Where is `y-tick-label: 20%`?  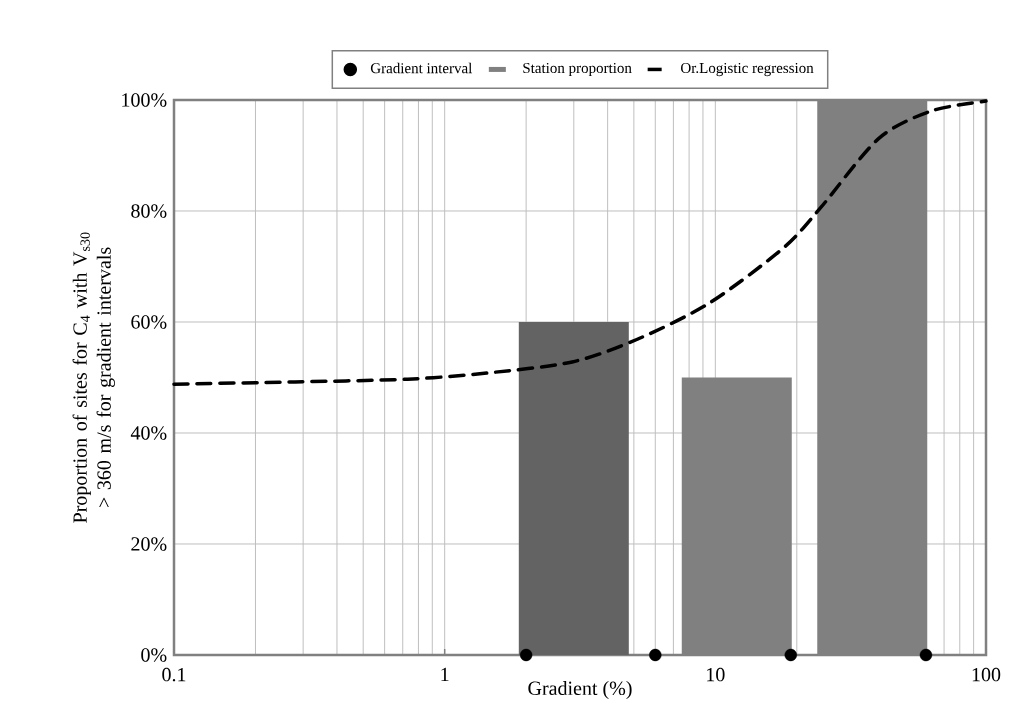
y-tick-label: 20% is located at coordinates (149, 544).